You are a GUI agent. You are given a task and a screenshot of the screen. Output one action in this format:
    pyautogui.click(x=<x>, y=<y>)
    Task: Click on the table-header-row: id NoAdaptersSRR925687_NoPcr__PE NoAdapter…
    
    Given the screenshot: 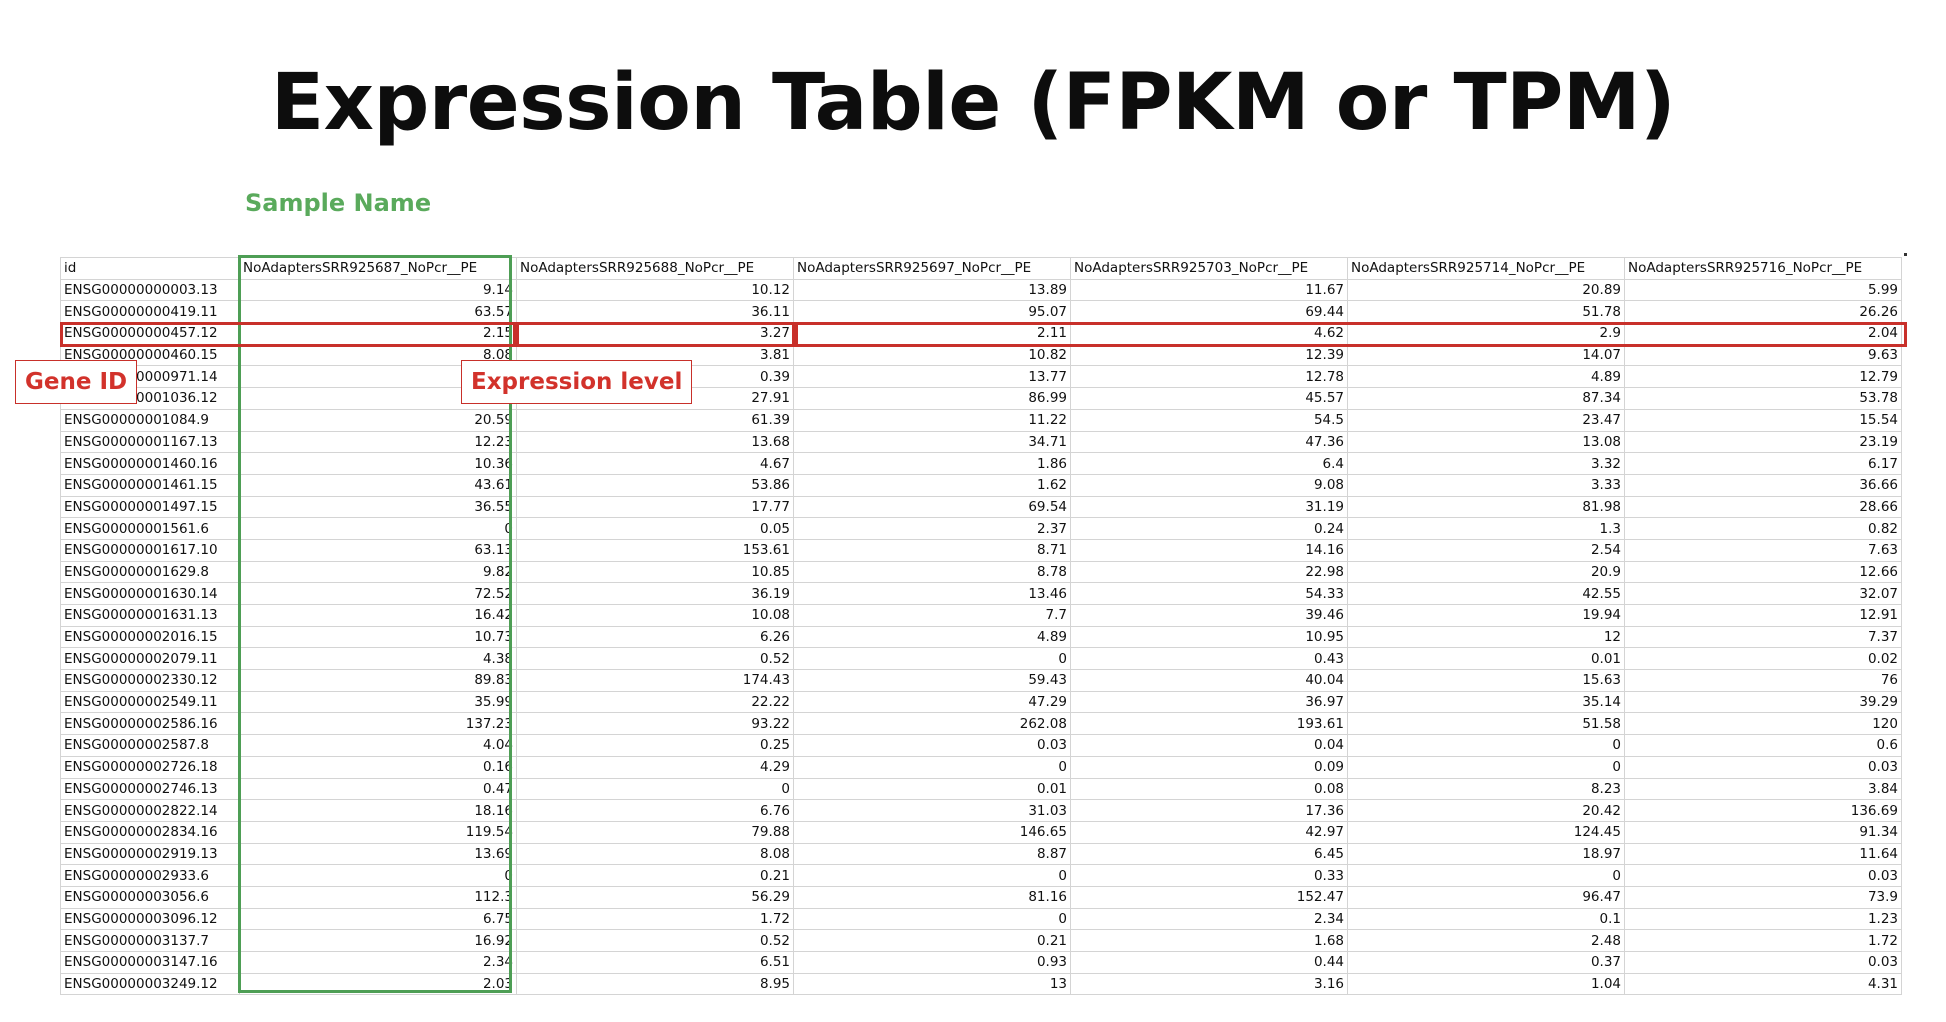 What is the action you would take?
    pyautogui.click(x=981, y=268)
    